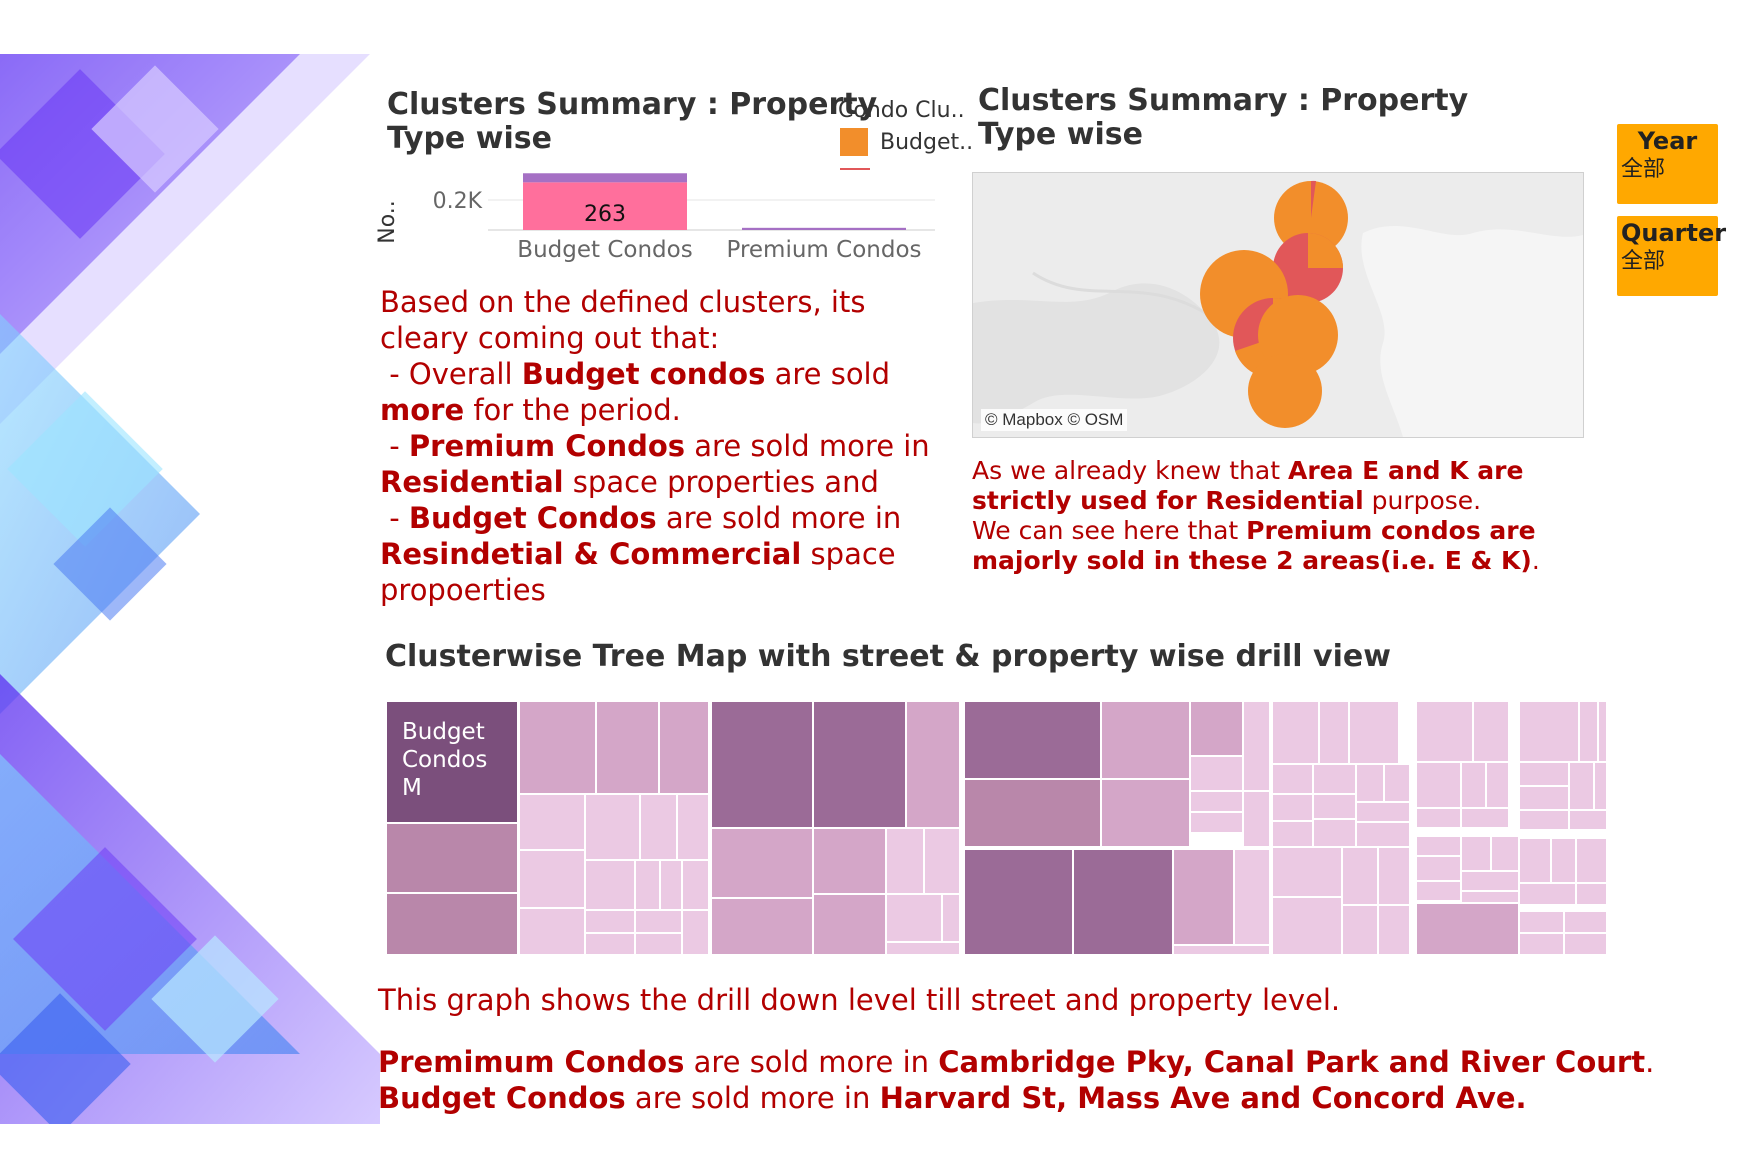  Describe the element at coordinates (1671, 256) in the screenshot. I see `filter-quarter: Quarter 全部` at that location.